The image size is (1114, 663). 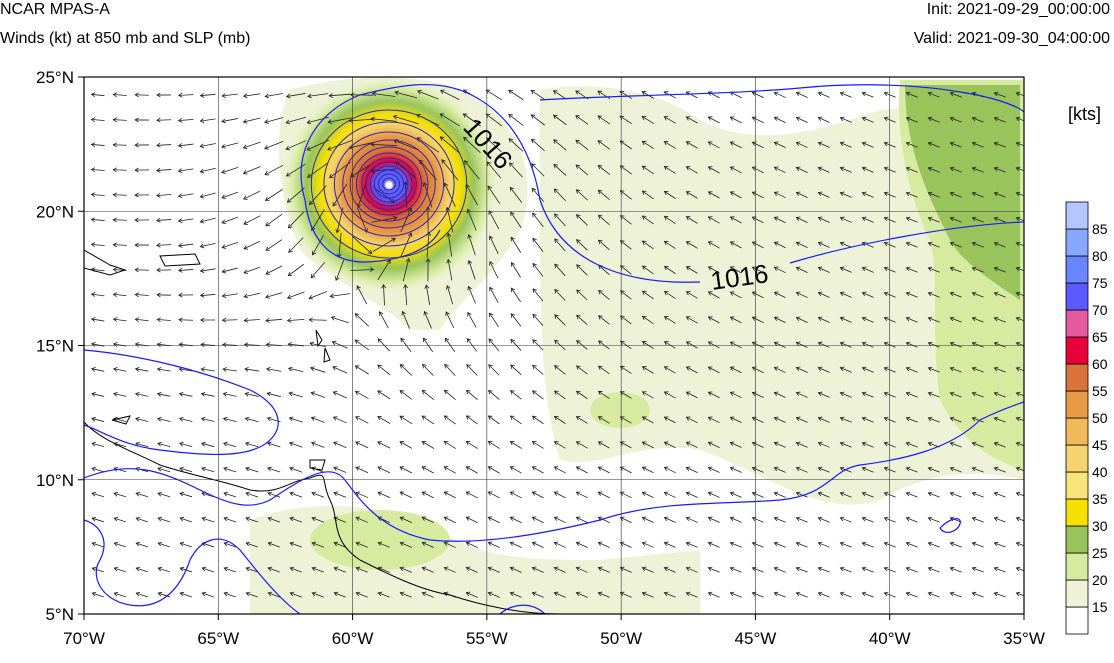 I want to click on colorbar-units: [kts], so click(x=1085, y=114).